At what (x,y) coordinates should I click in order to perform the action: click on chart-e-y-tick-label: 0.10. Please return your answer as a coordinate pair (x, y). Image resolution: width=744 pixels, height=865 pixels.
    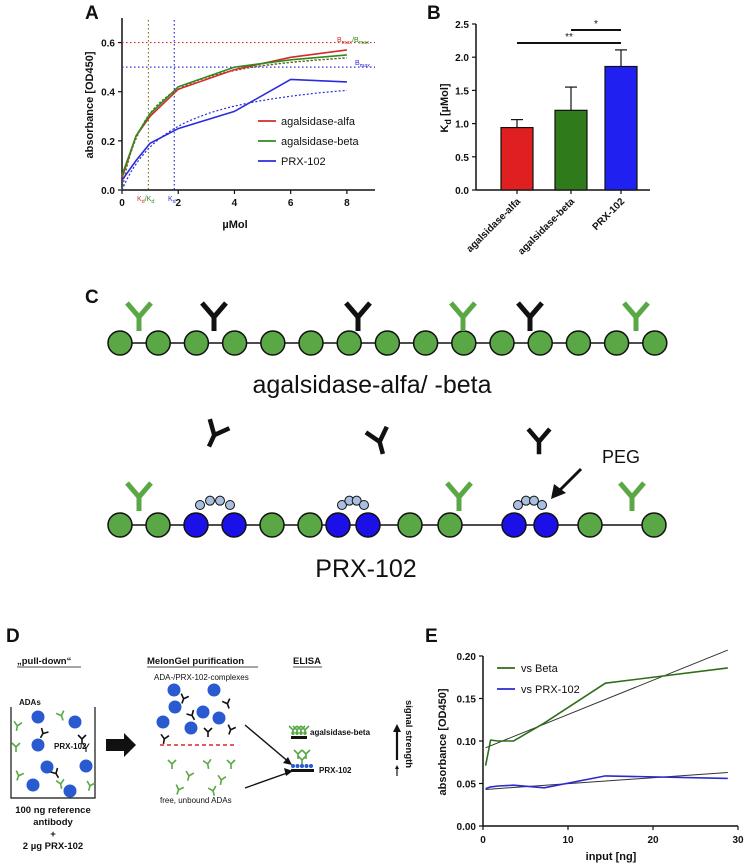
    Looking at the image, I should click on (467, 742).